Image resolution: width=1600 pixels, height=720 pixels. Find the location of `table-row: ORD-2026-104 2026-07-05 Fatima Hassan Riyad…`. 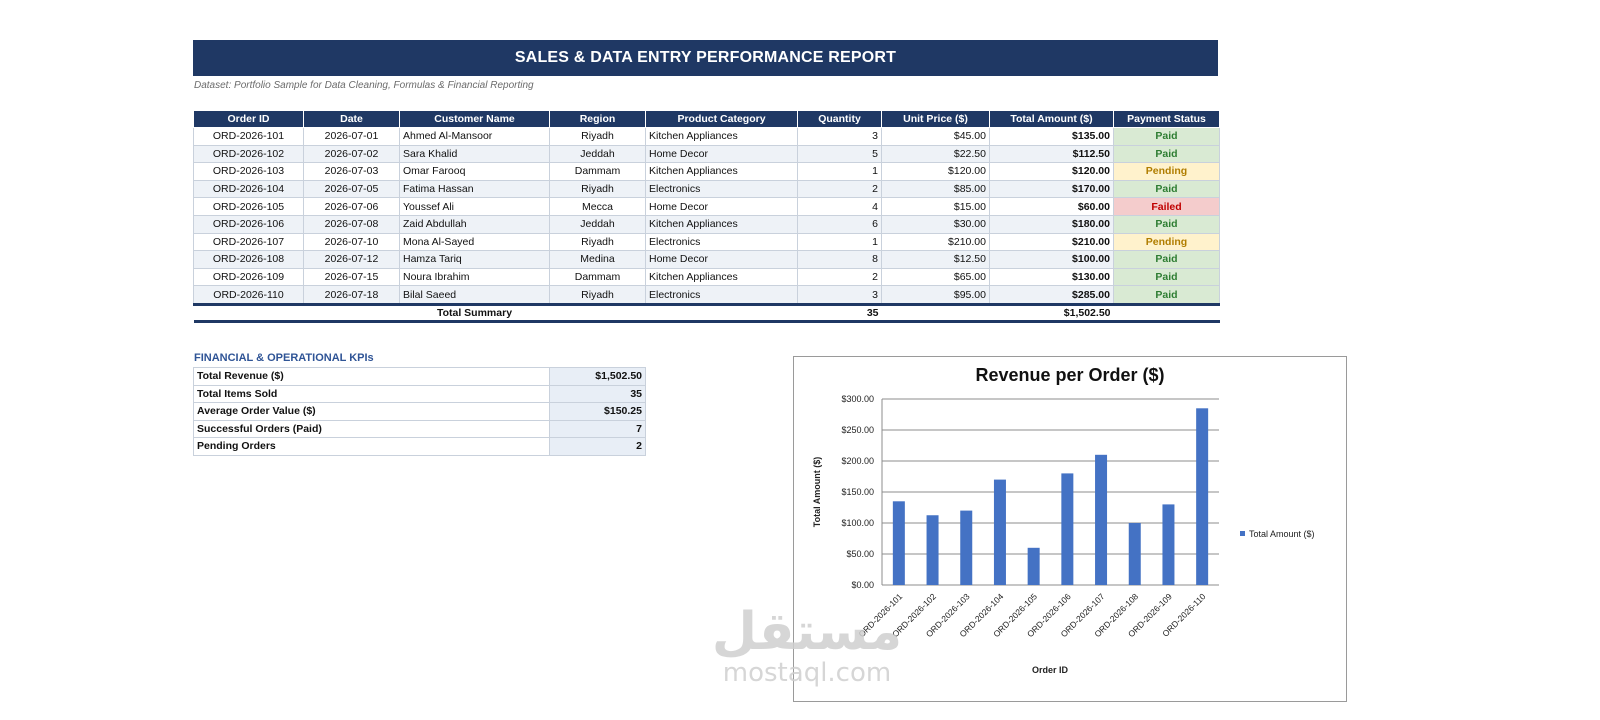

table-row: ORD-2026-104 2026-07-05 Fatima Hassan Riyad… is located at coordinates (706, 189).